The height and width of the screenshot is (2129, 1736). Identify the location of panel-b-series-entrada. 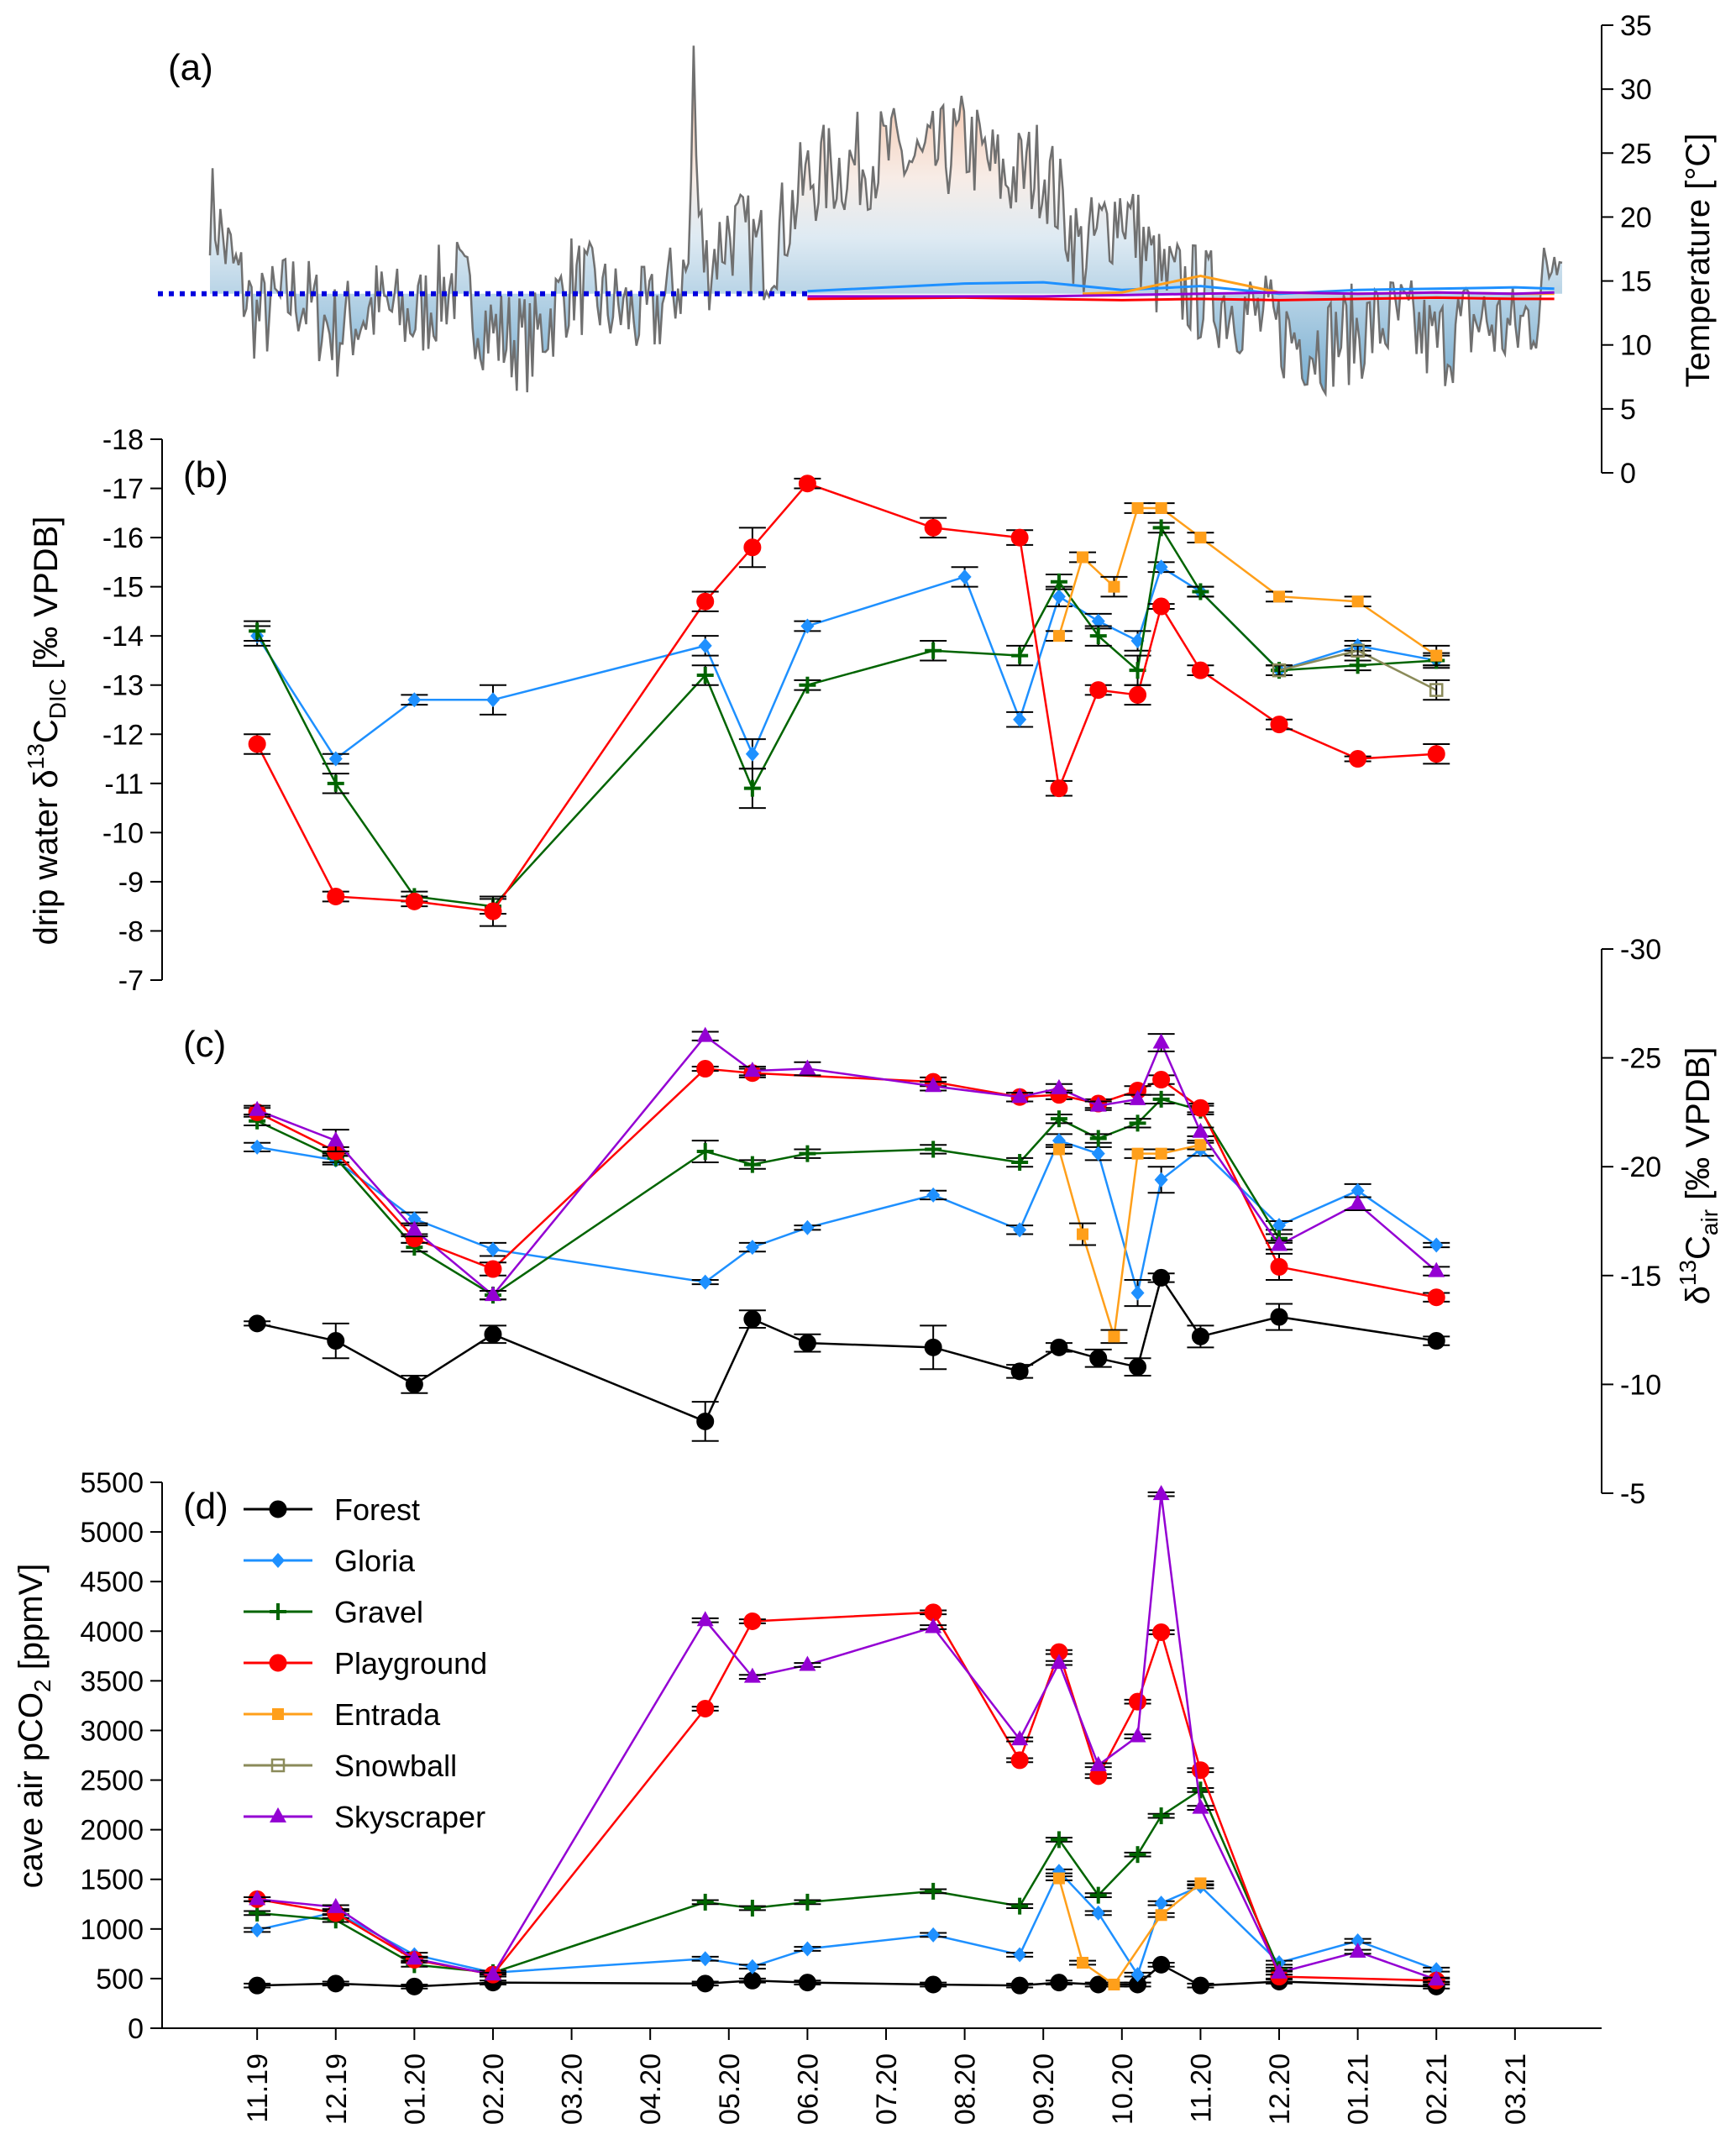
(1247, 584).